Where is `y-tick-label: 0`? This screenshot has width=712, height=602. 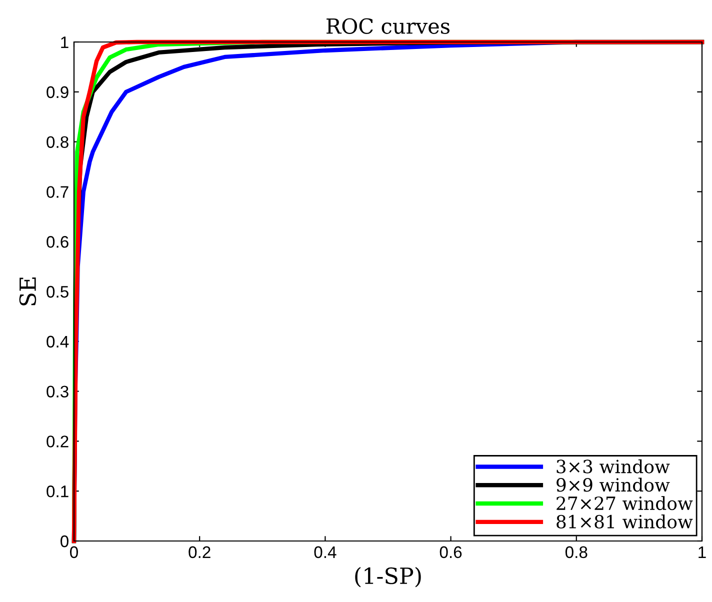 y-tick-label: 0 is located at coordinates (64, 541).